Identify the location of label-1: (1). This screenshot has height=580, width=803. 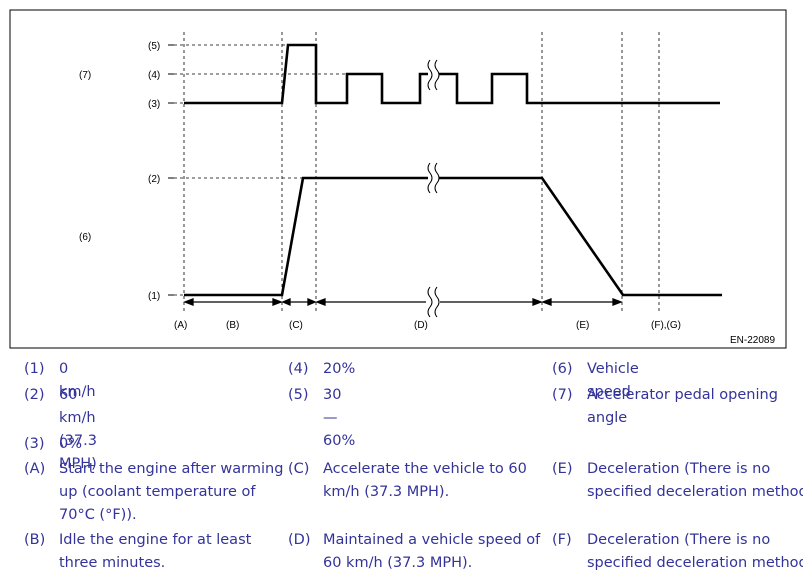
(154, 296).